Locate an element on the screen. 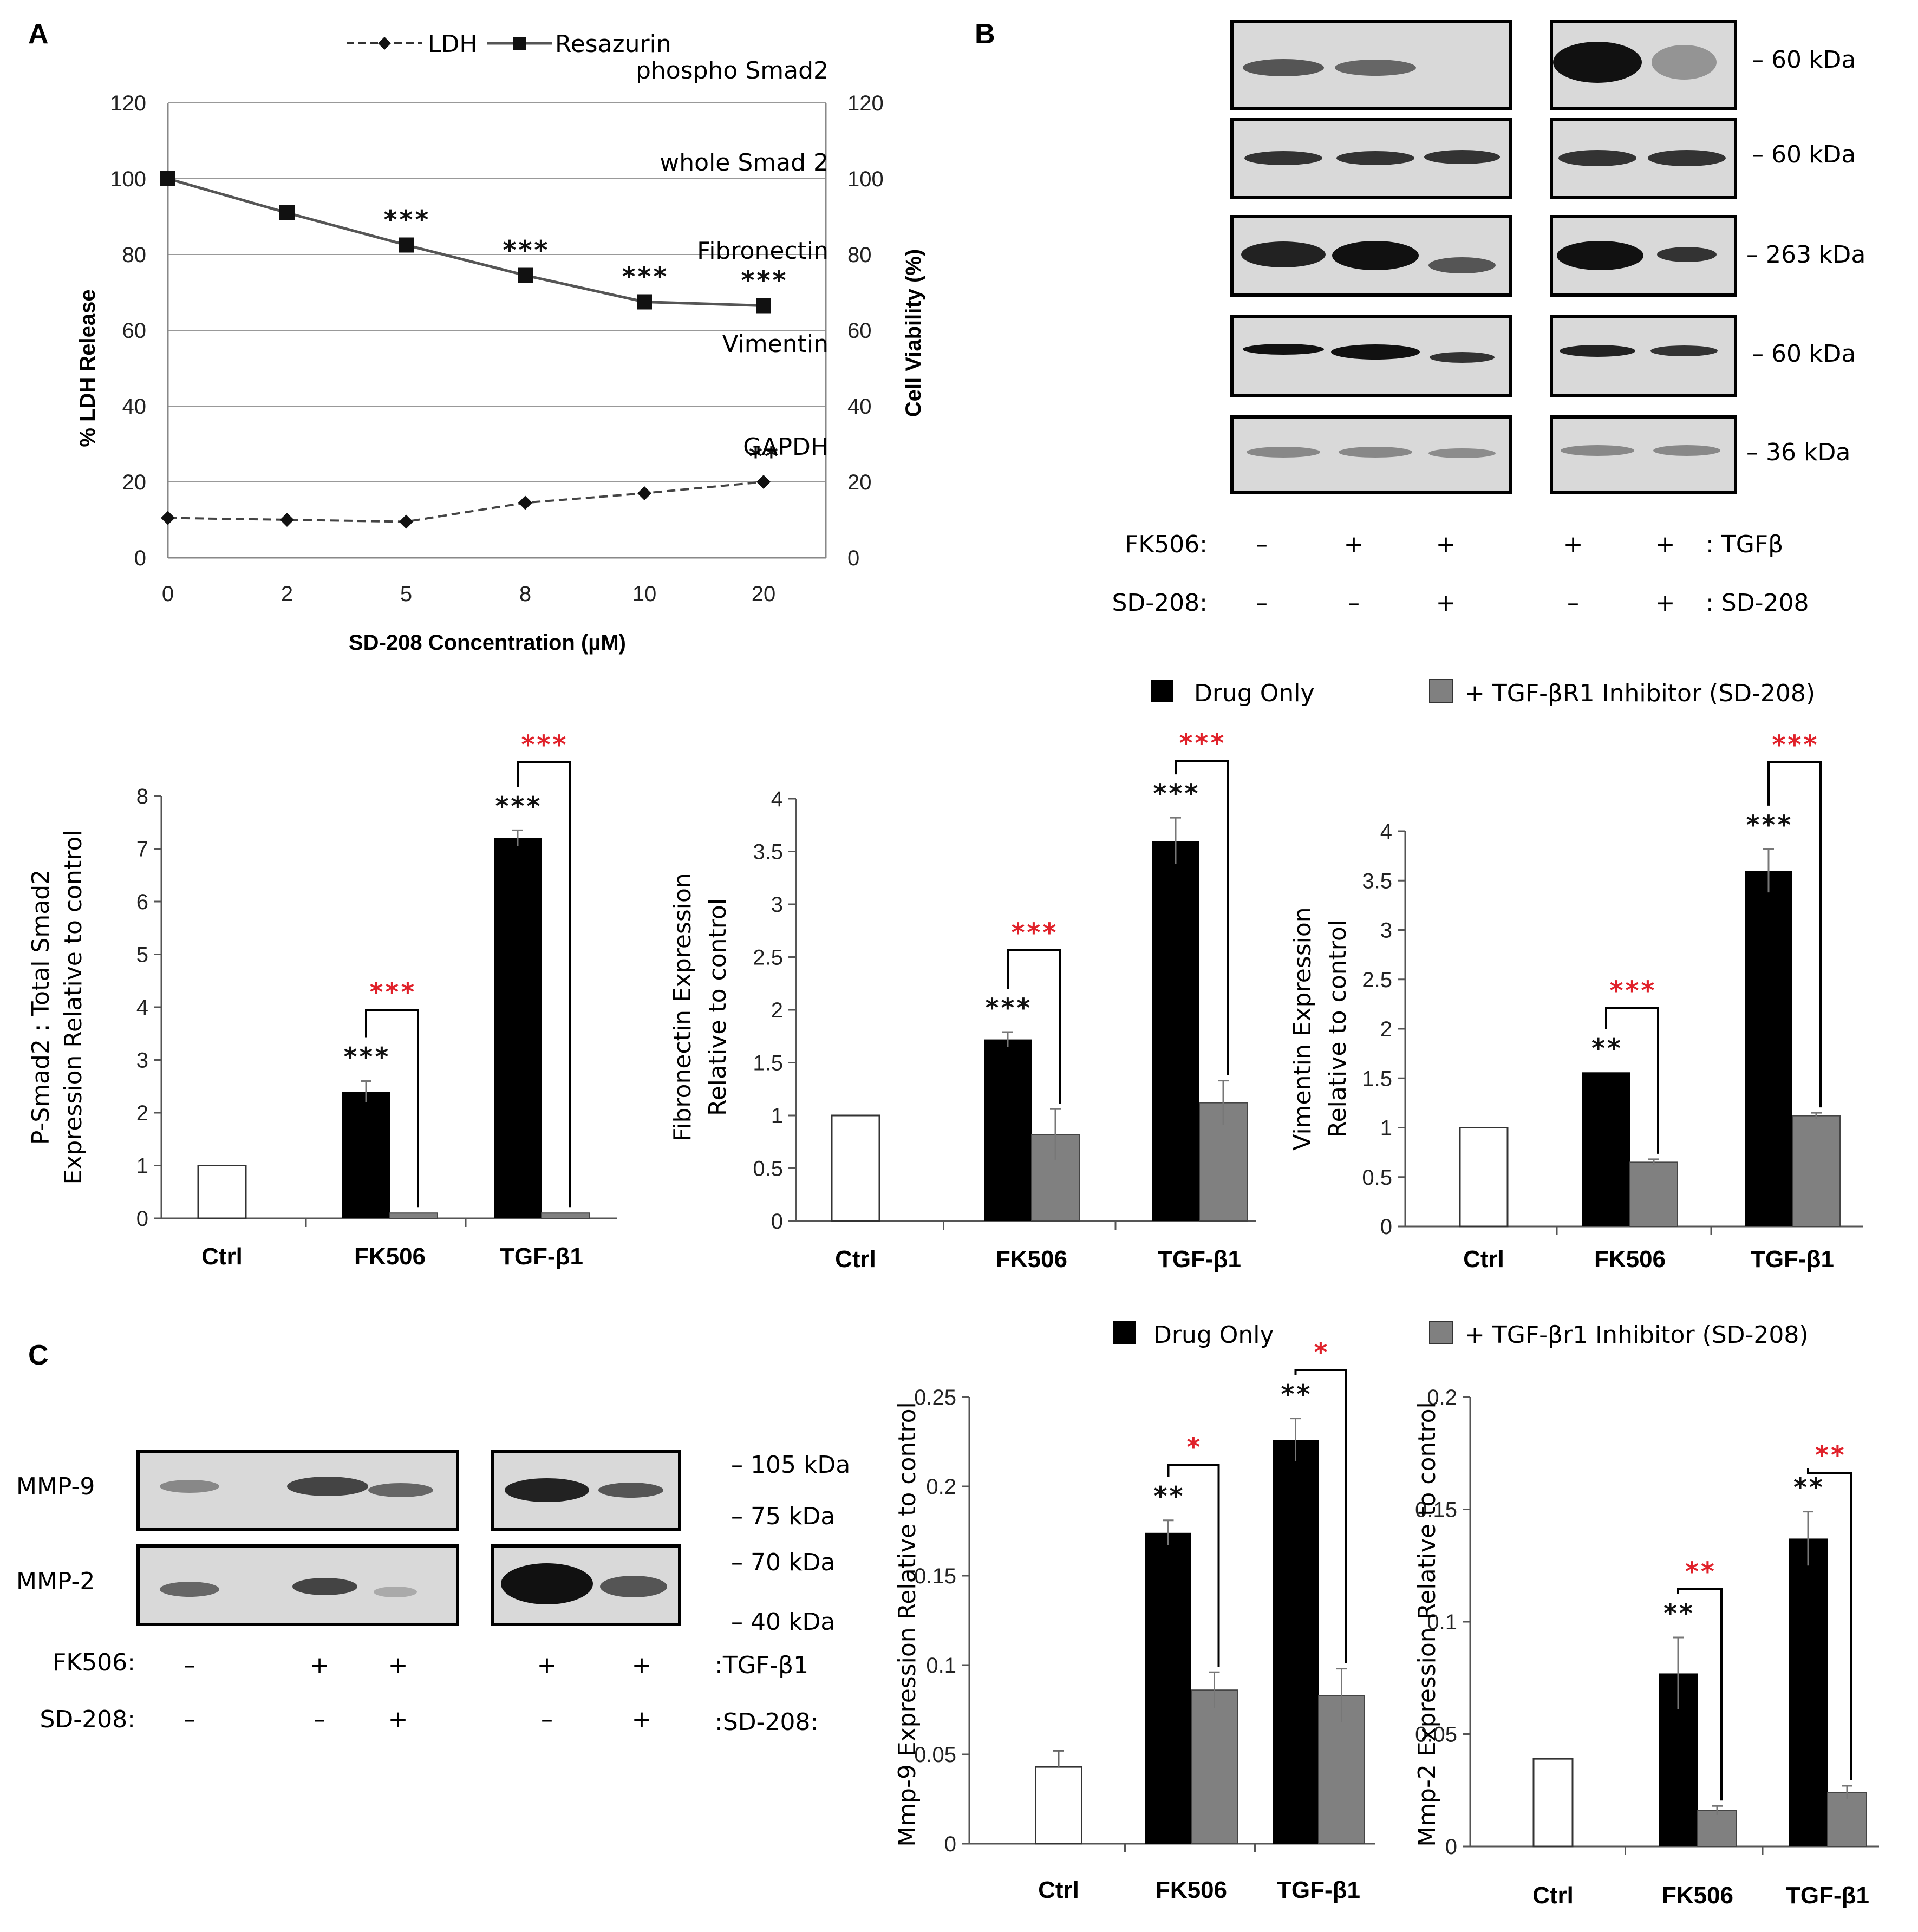  legend-drug-swatch is located at coordinates (1124, 1332).